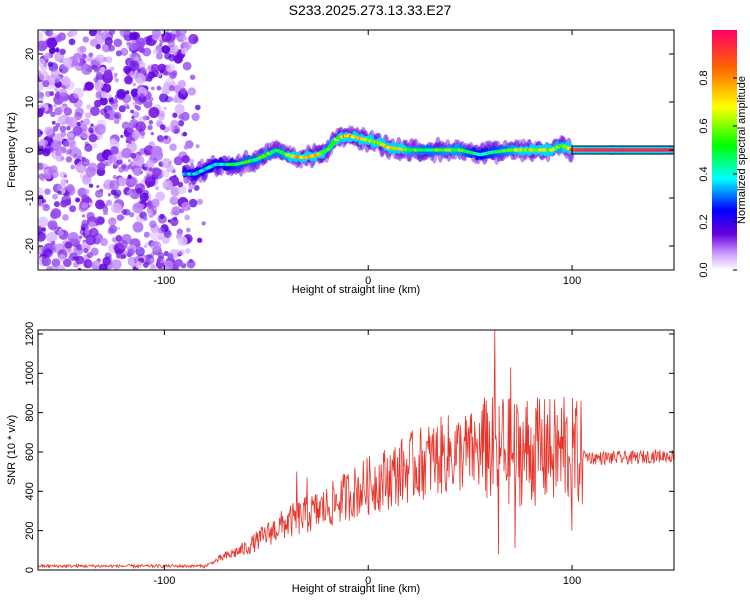 This screenshot has width=750, height=600. What do you see at coordinates (717, 174) in the screenshot?
I see `colorbar-ticks: 0.0 0.2 0.4 0.6 0.8` at bounding box center [717, 174].